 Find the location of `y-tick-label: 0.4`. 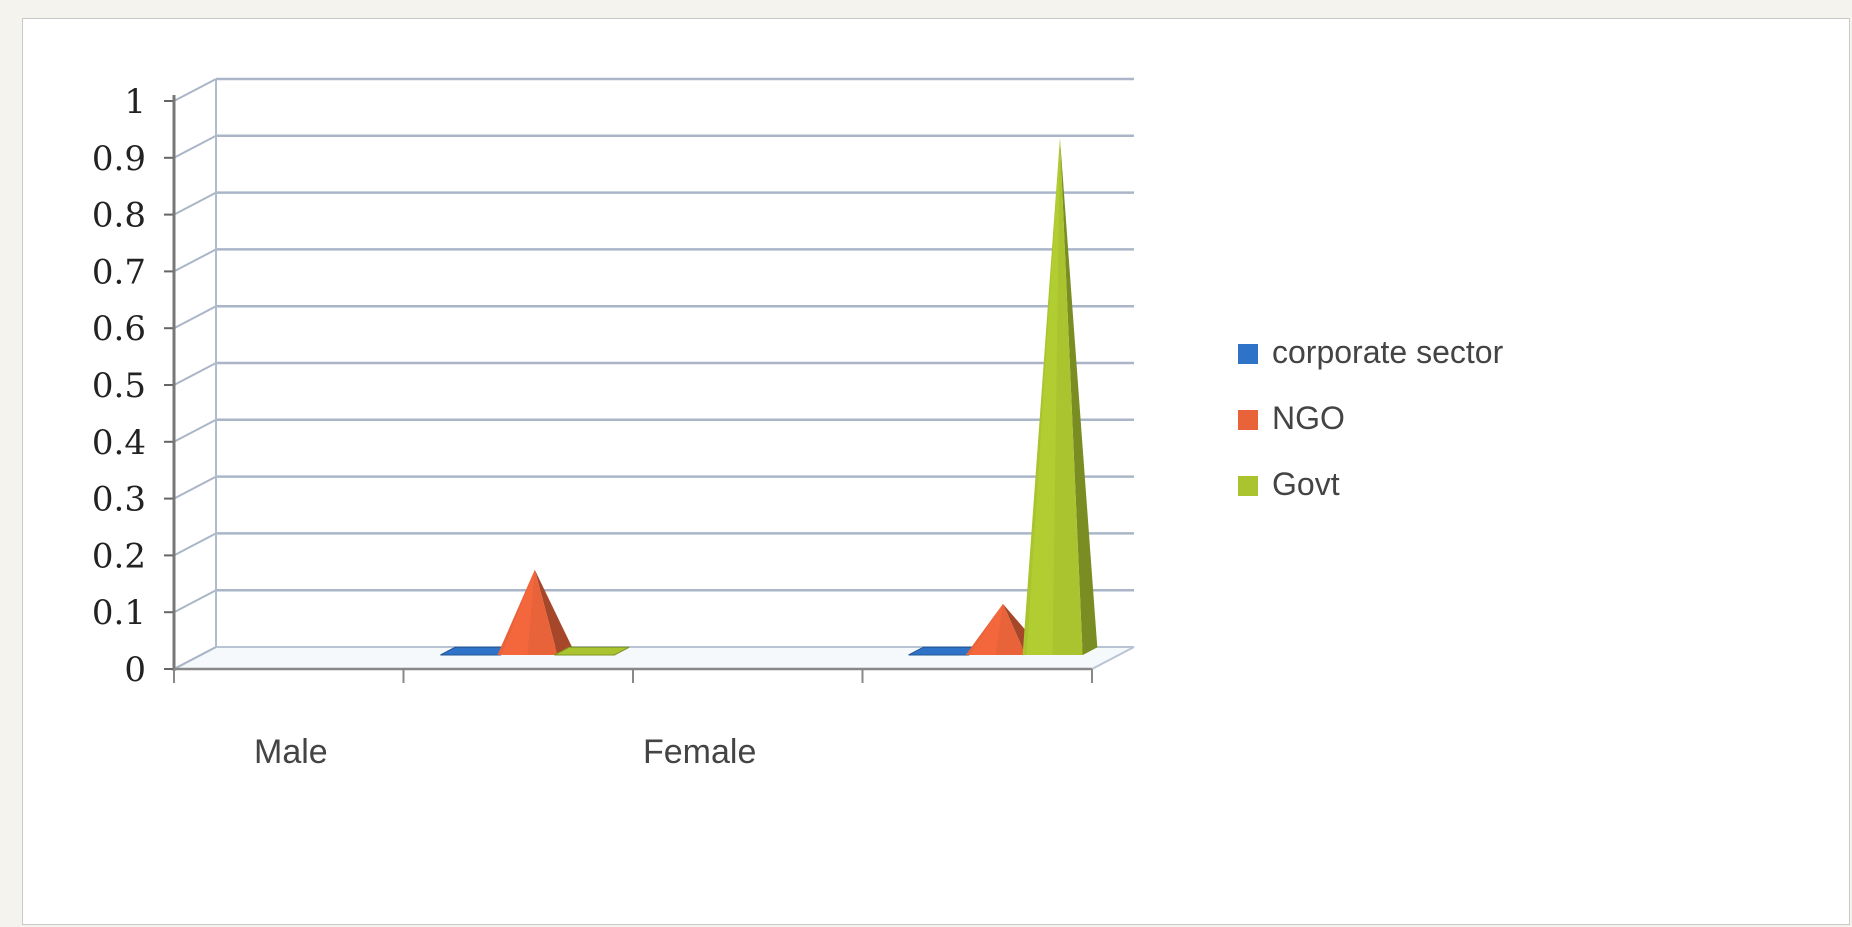

y-tick-label: 0.4 is located at coordinates (119, 443).